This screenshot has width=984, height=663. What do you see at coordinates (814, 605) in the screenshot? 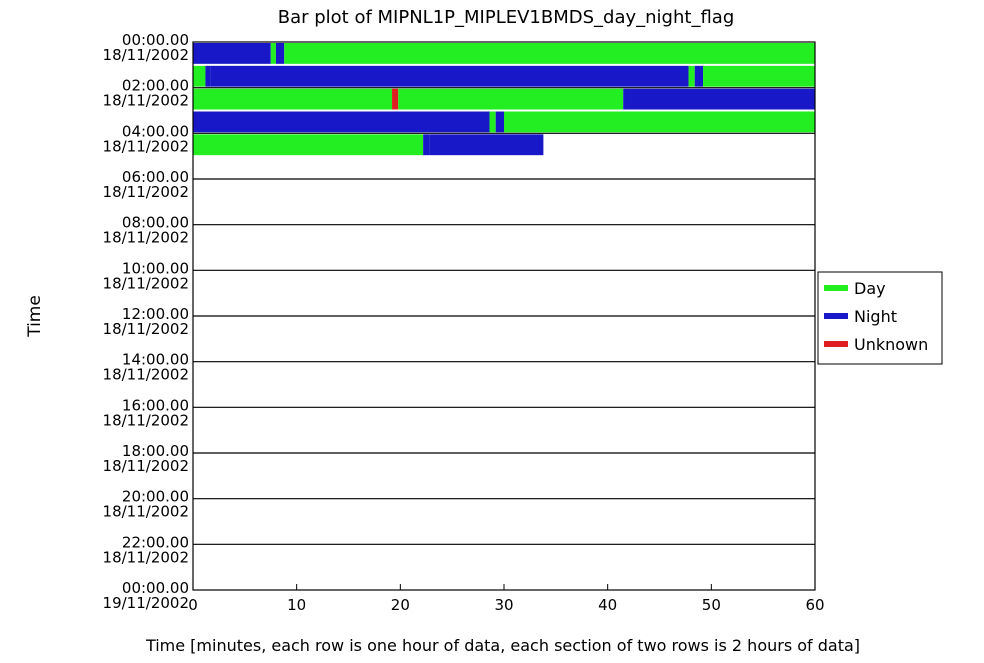
I see `x-tick-label: 60` at bounding box center [814, 605].